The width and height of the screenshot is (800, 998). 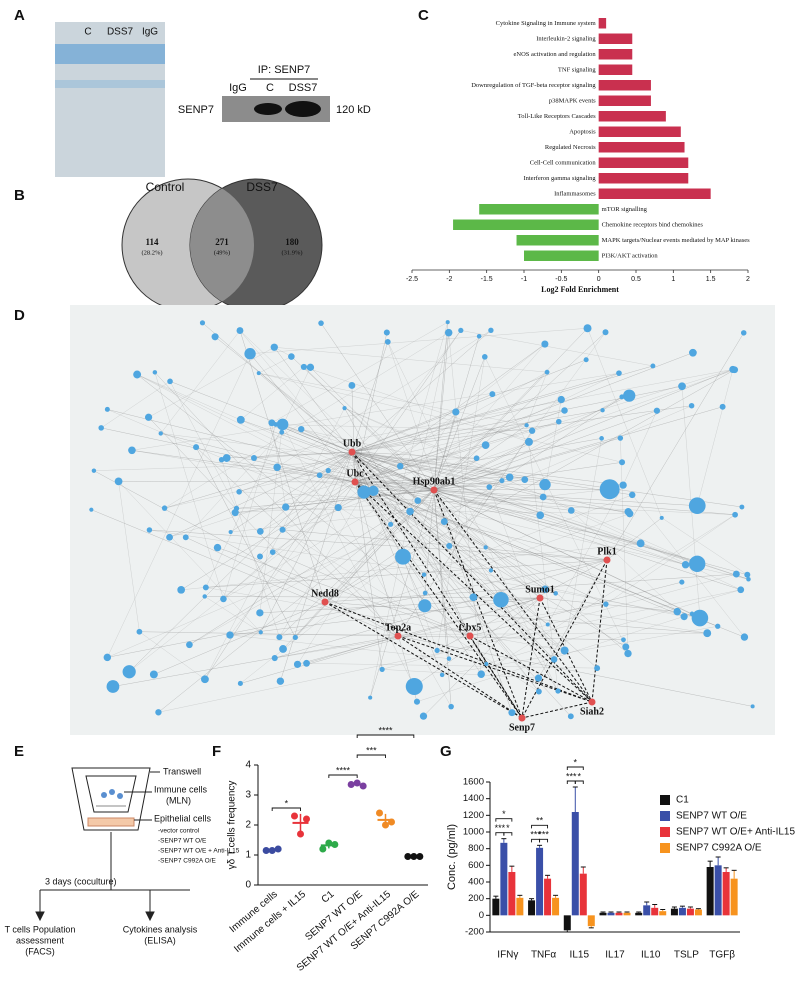 I want to click on x-tick-label: TNFα, so click(x=543, y=955).